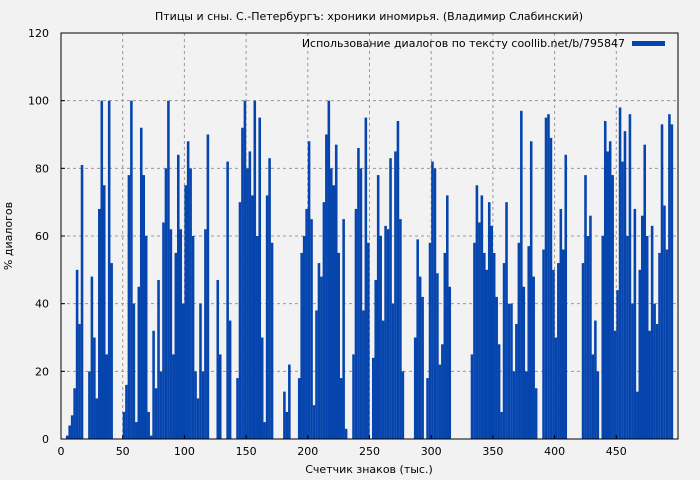 Image resolution: width=700 pixels, height=480 pixels. Describe the element at coordinates (431, 451) in the screenshot. I see `x-tick-label: 300` at that location.